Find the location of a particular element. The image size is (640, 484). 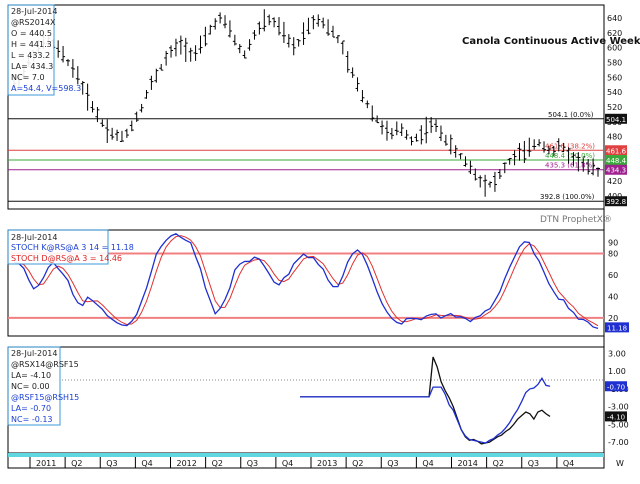

price-reference-tag-label: 392.8 is located at coordinates (616, 202).